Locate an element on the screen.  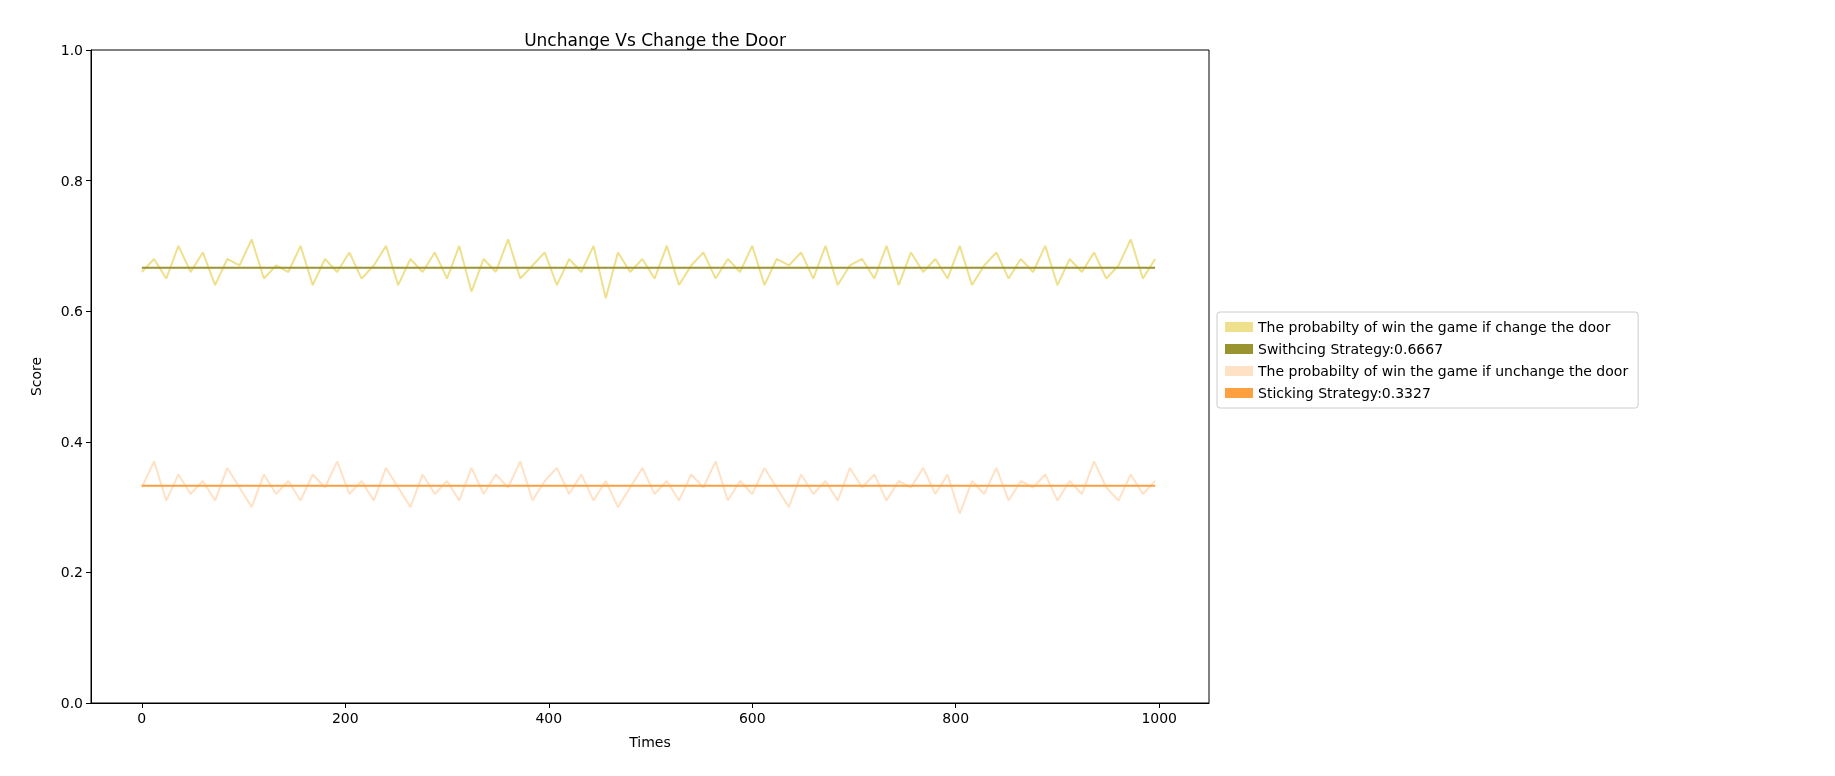
y-tick-label: 0.8 is located at coordinates (71, 180).